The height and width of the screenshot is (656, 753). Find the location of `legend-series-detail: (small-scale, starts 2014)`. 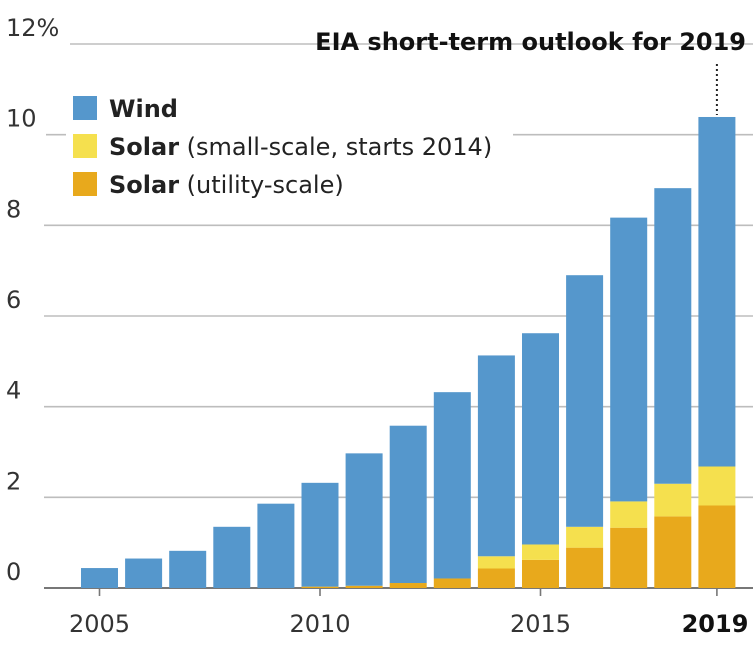

legend-series-detail: (small-scale, starts 2014) is located at coordinates (335, 147).